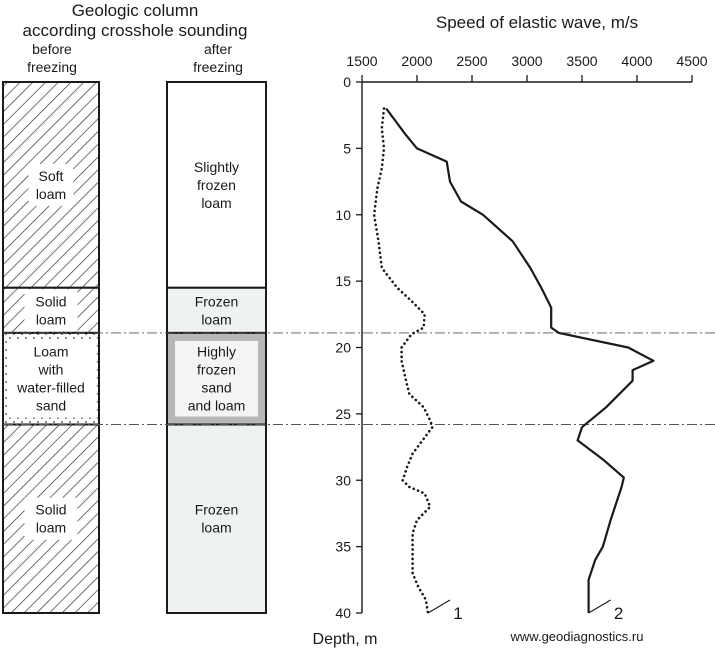 The height and width of the screenshot is (650, 715). Describe the element at coordinates (216, 310) in the screenshot. I see `after-layer-2-label-box` at that location.